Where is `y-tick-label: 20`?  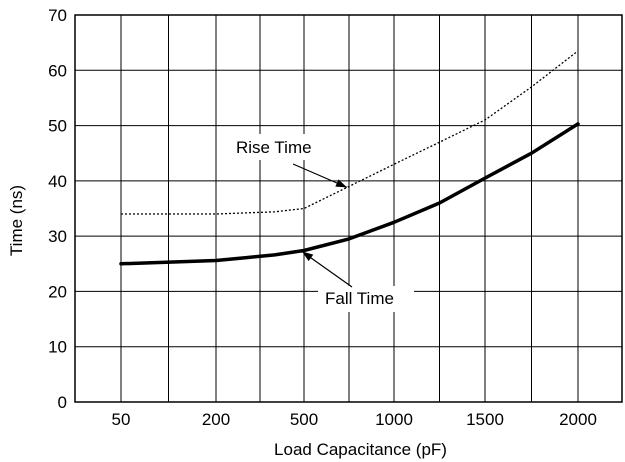 y-tick-label: 20 is located at coordinates (57, 291).